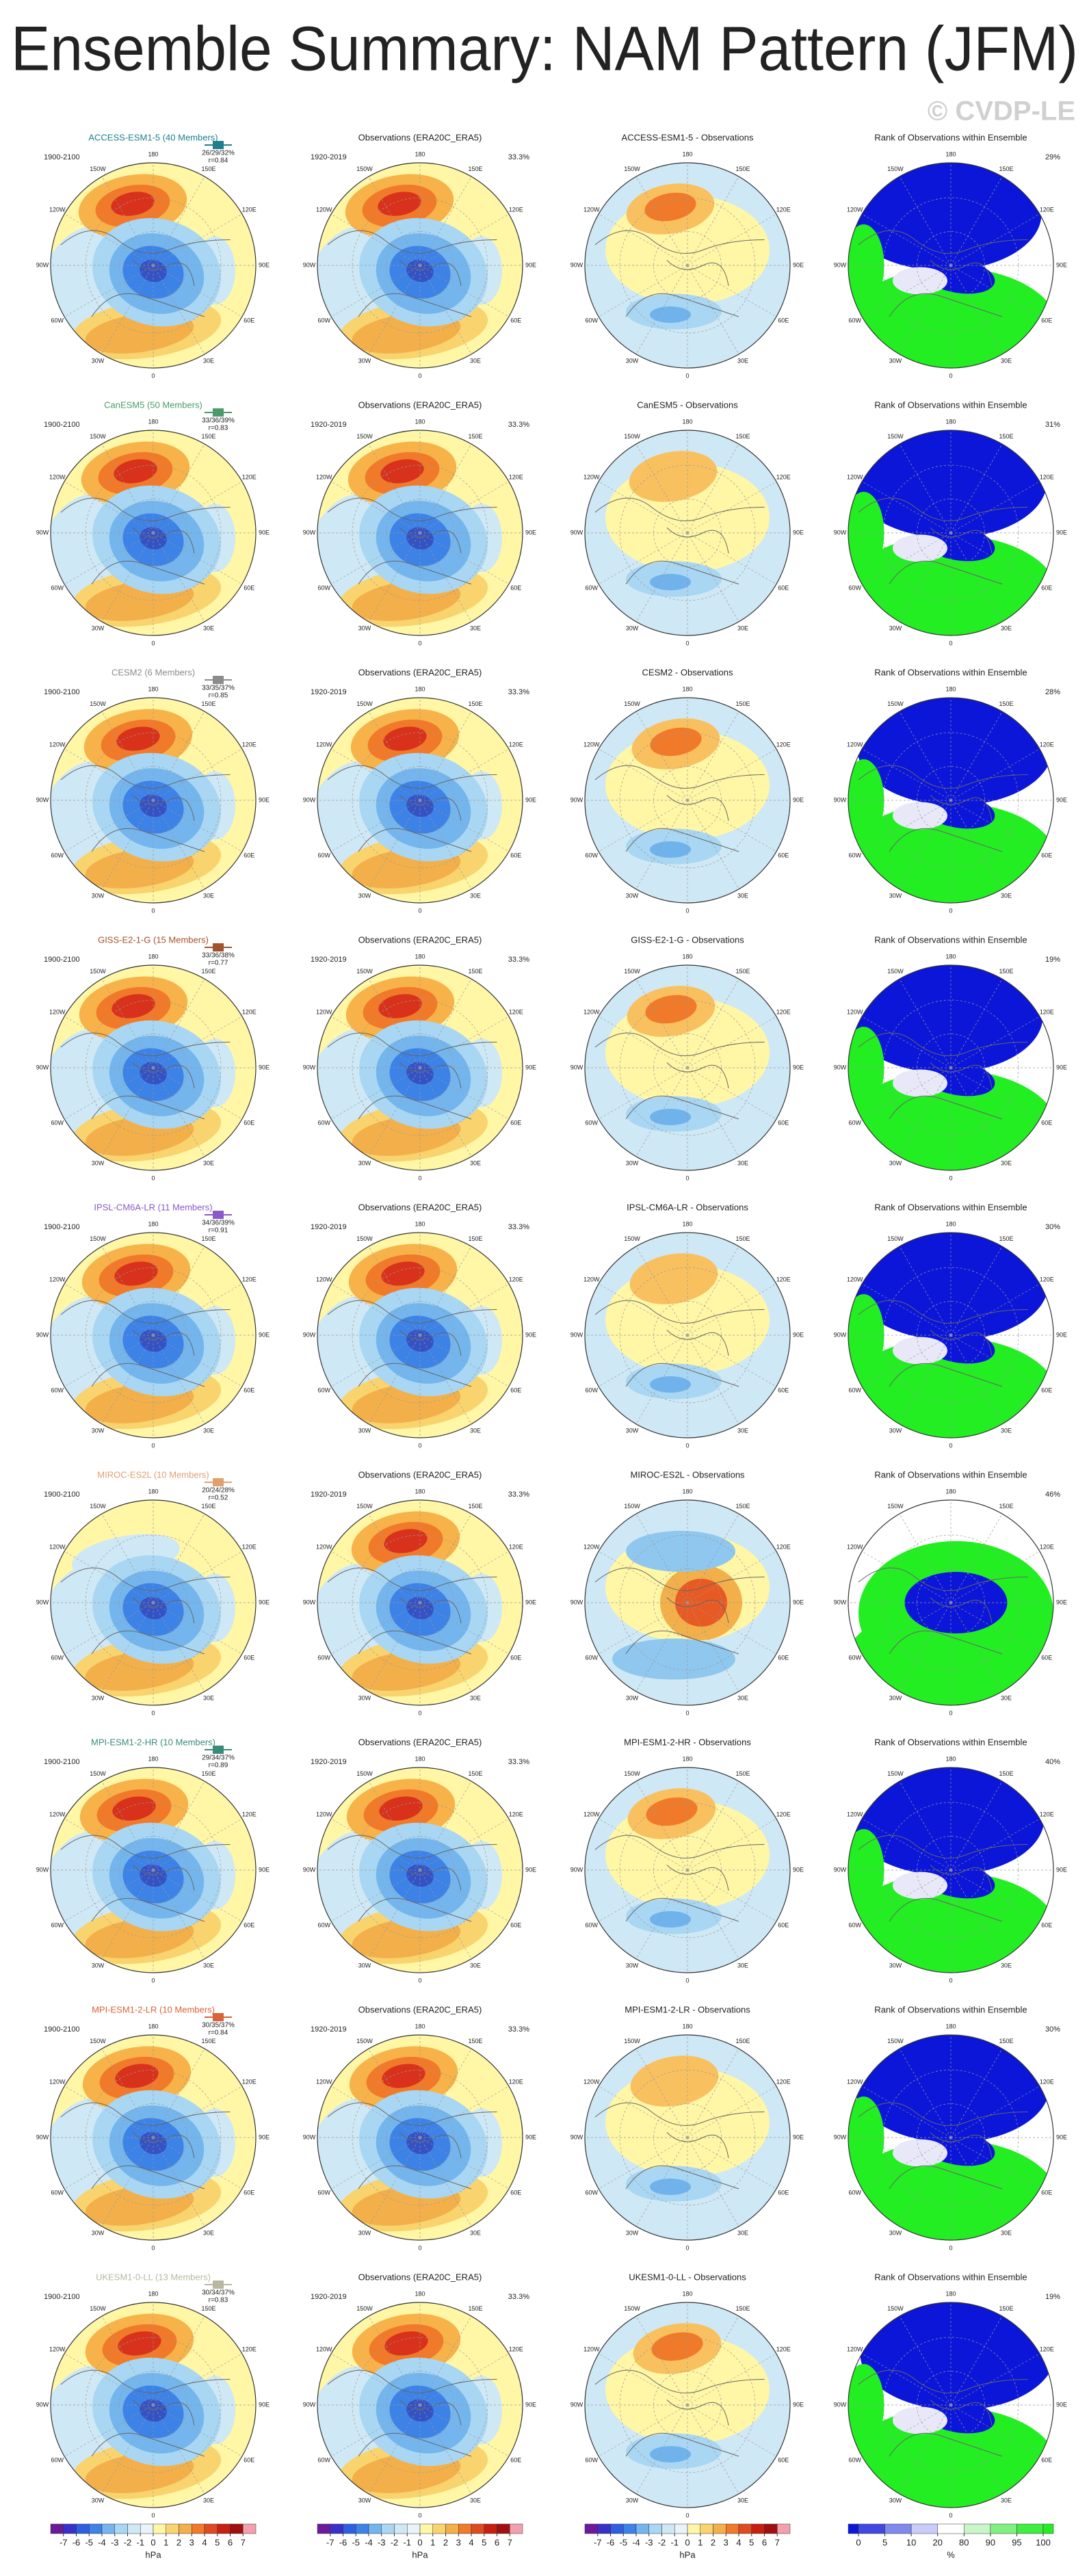  What do you see at coordinates (77, 2542) in the screenshot?
I see `colorbar-tick-label: -6` at bounding box center [77, 2542].